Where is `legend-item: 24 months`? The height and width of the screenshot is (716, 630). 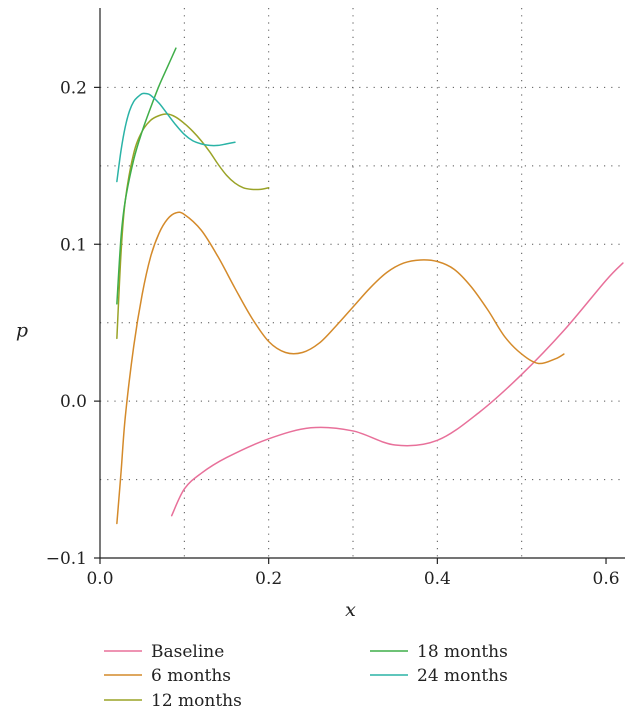 legend-item: 24 months is located at coordinates (439, 676).